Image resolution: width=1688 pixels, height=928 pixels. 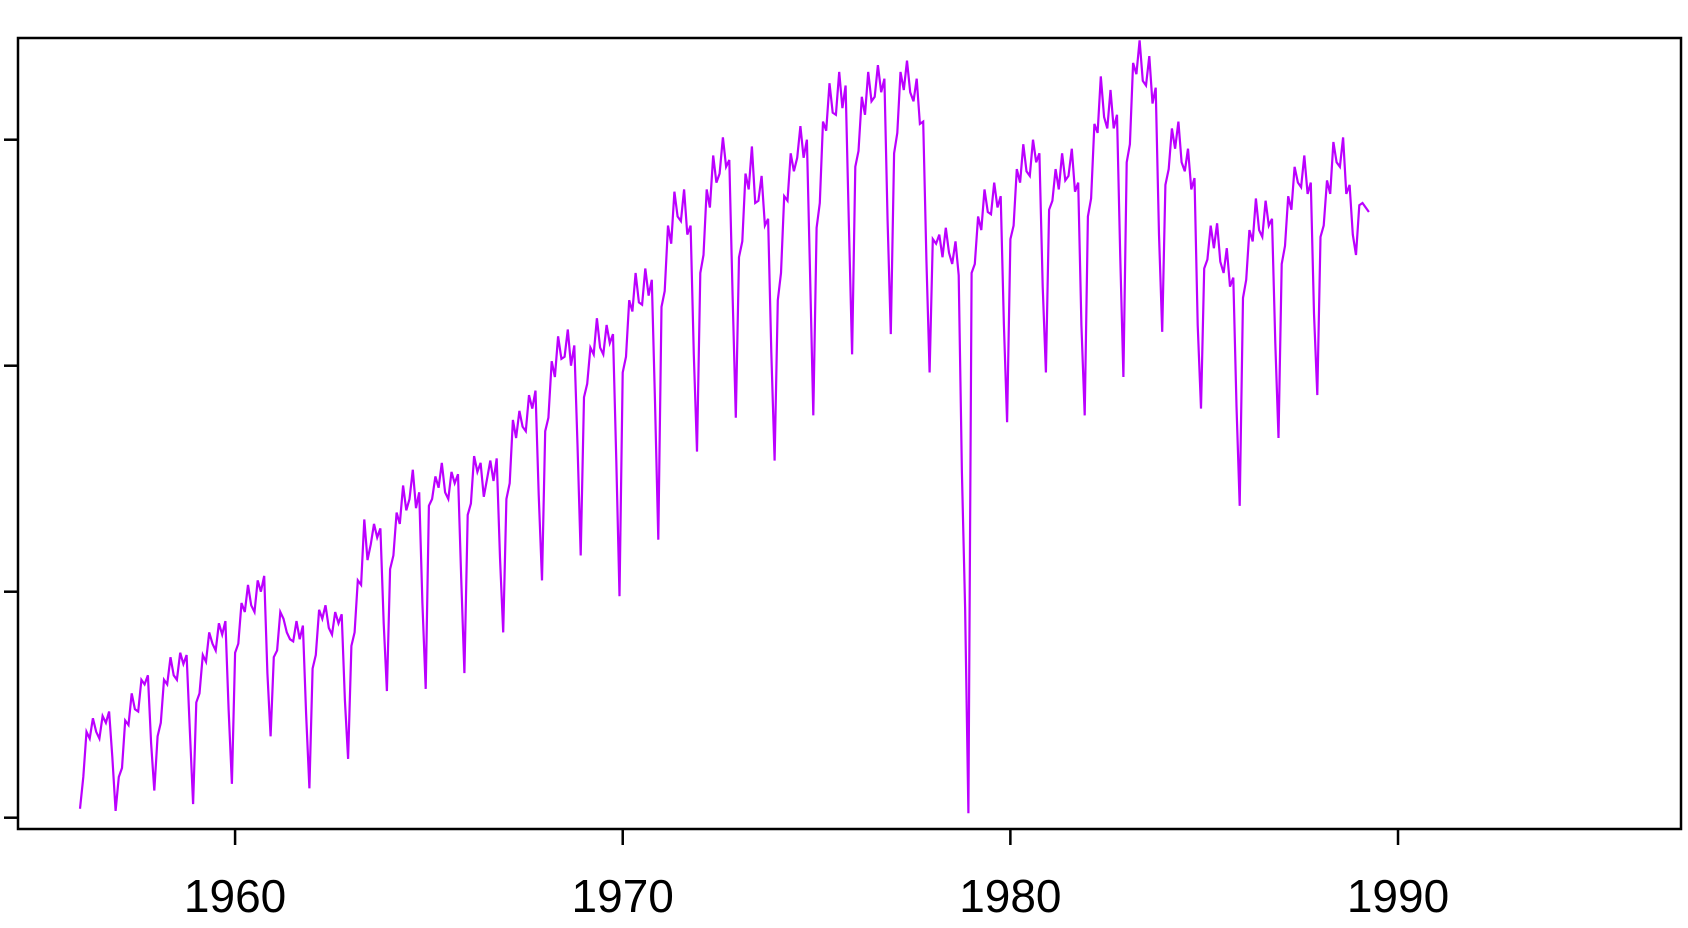 I want to click on x-tick-label: 1980, so click(x=1010, y=896).